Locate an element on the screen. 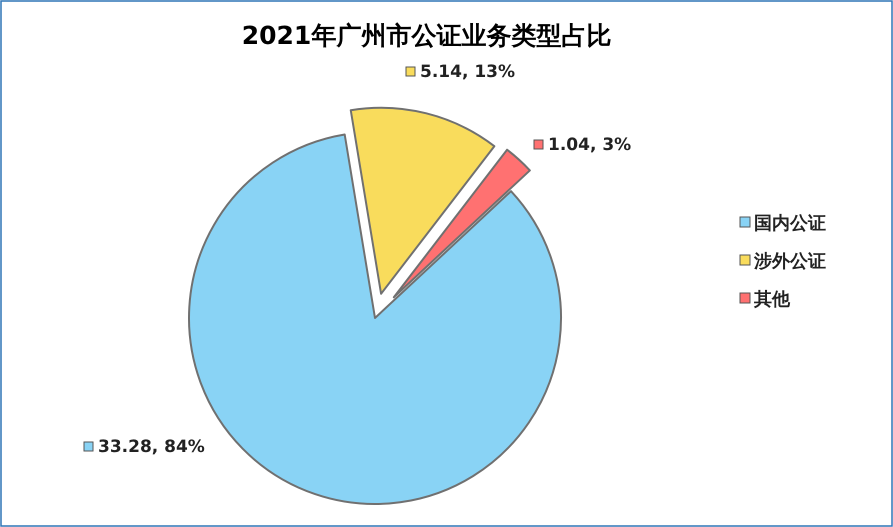 The height and width of the screenshot is (527, 893). legend-label: 国内公证 is located at coordinates (790, 223).